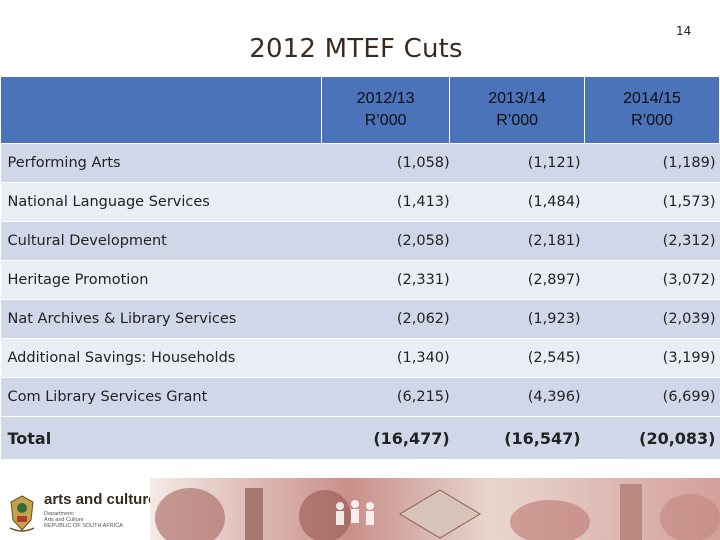  I want to click on brand-sub-line: REPUBLIC OF SOUTH AFRICA, so click(83, 526).